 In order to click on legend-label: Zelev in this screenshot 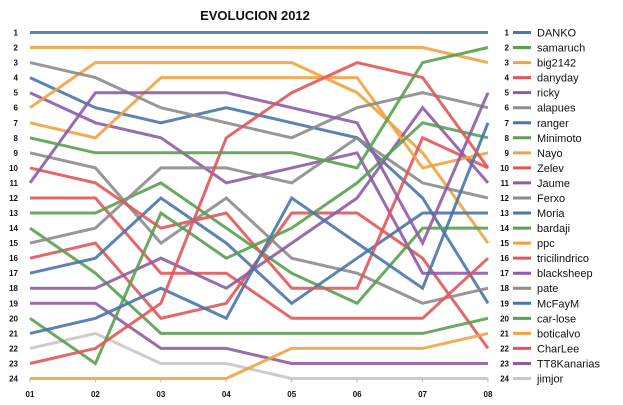, I will do `click(550, 169)`.